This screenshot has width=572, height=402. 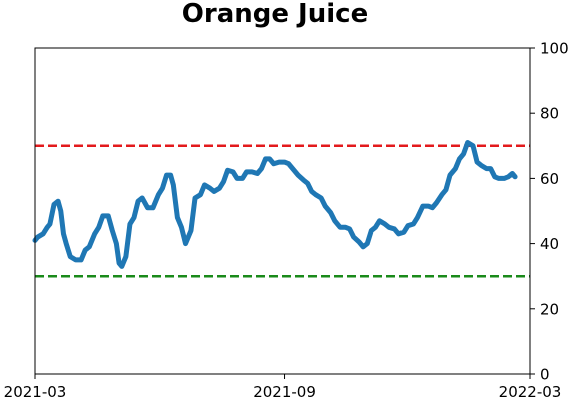 I want to click on y-tick-label: 100, so click(x=554, y=49).